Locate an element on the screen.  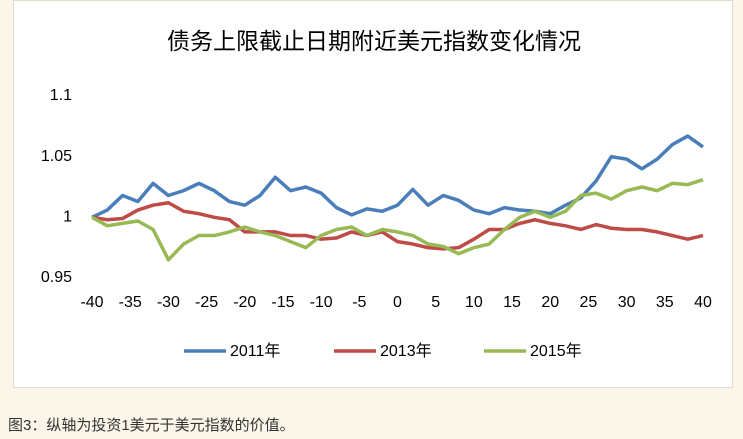
y-tick-label: 0.95 is located at coordinates (56, 277).